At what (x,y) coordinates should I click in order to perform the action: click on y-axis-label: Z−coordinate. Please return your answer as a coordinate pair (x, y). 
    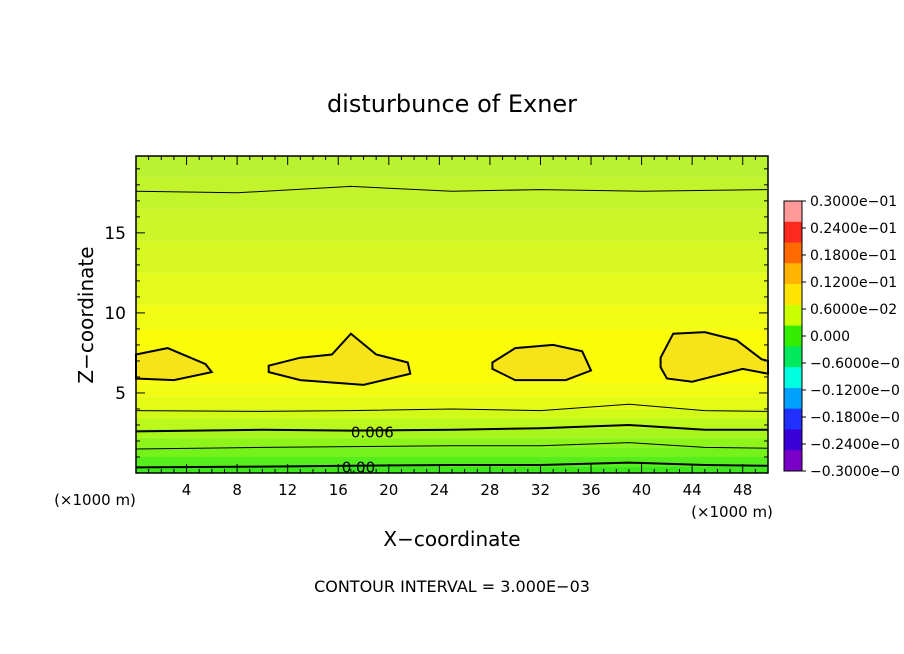
    Looking at the image, I should click on (86, 314).